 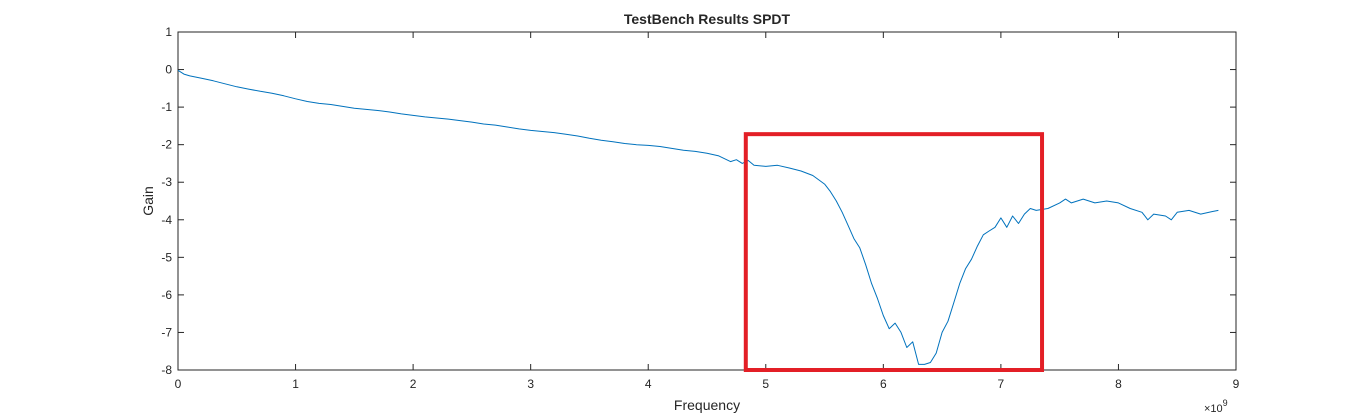 What do you see at coordinates (707, 405) in the screenshot?
I see `x-axis-label: Frequency` at bounding box center [707, 405].